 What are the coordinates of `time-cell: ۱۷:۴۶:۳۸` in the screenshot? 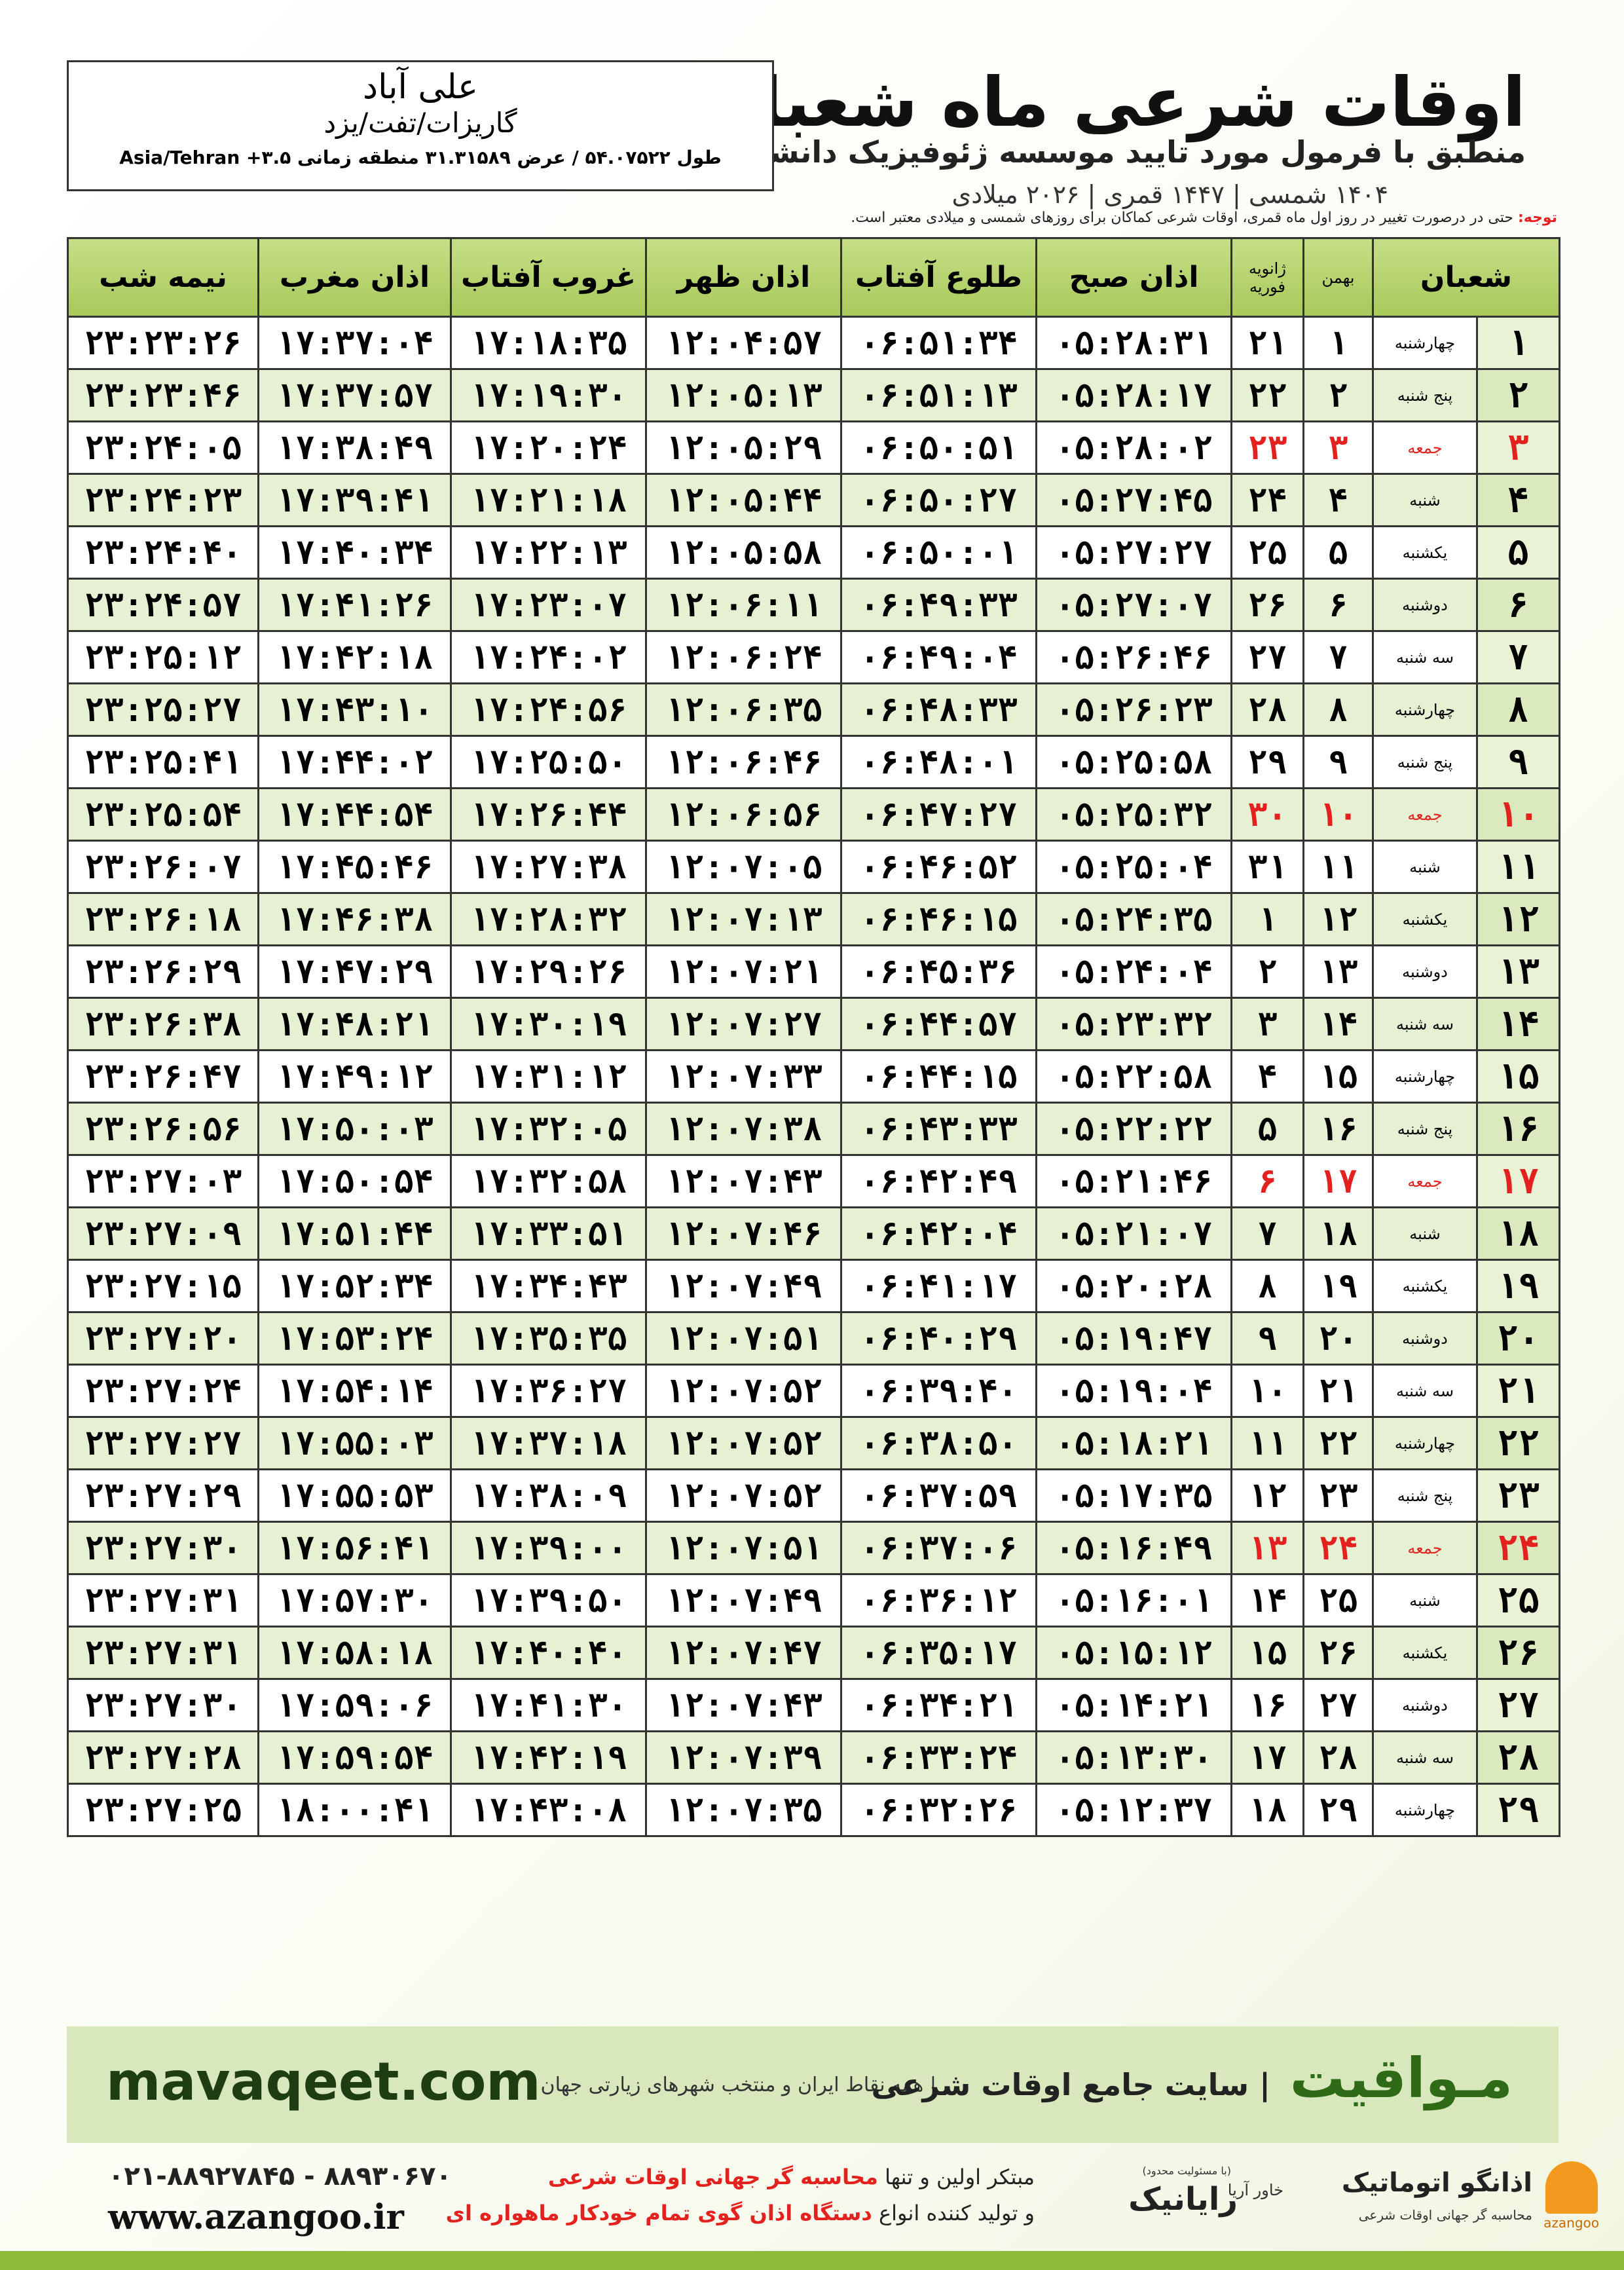 It's located at (354, 919).